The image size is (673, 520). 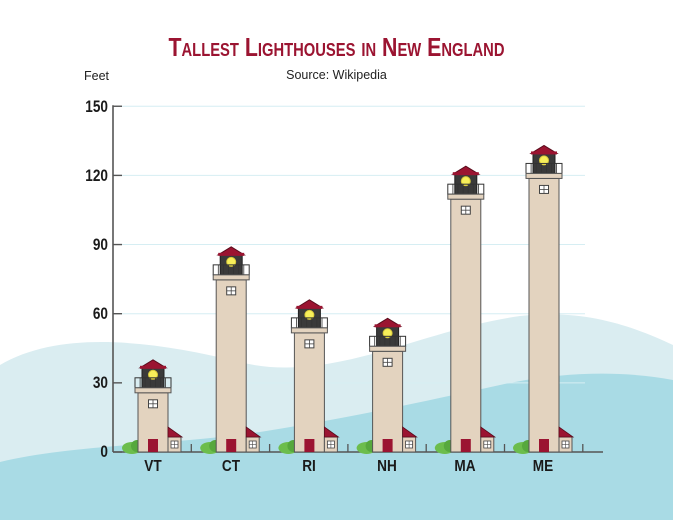 I want to click on x-label-nh: NH, so click(x=387, y=466).